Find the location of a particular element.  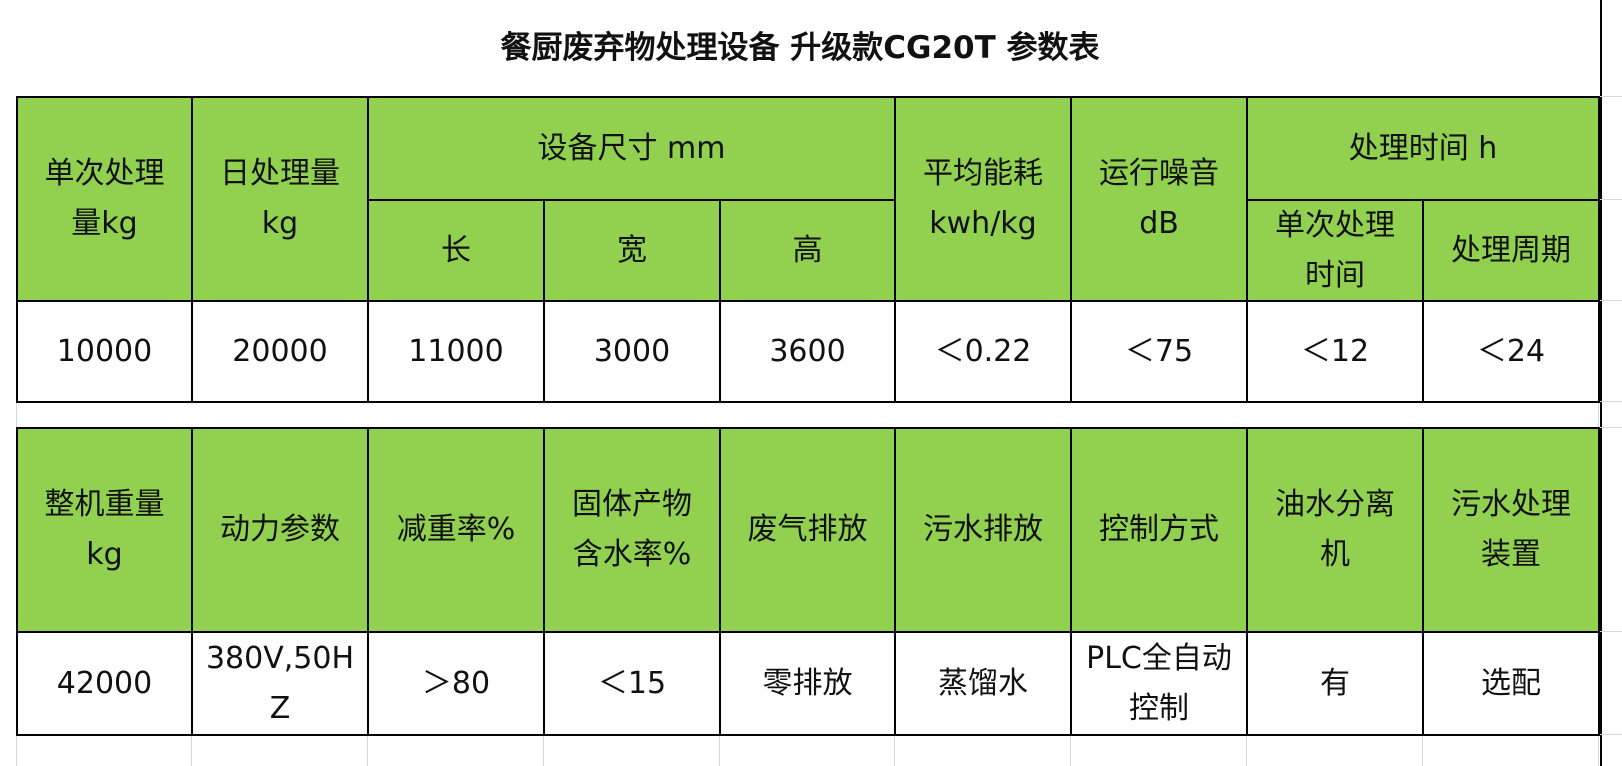

header-cell: 污水排放 is located at coordinates (983, 530).